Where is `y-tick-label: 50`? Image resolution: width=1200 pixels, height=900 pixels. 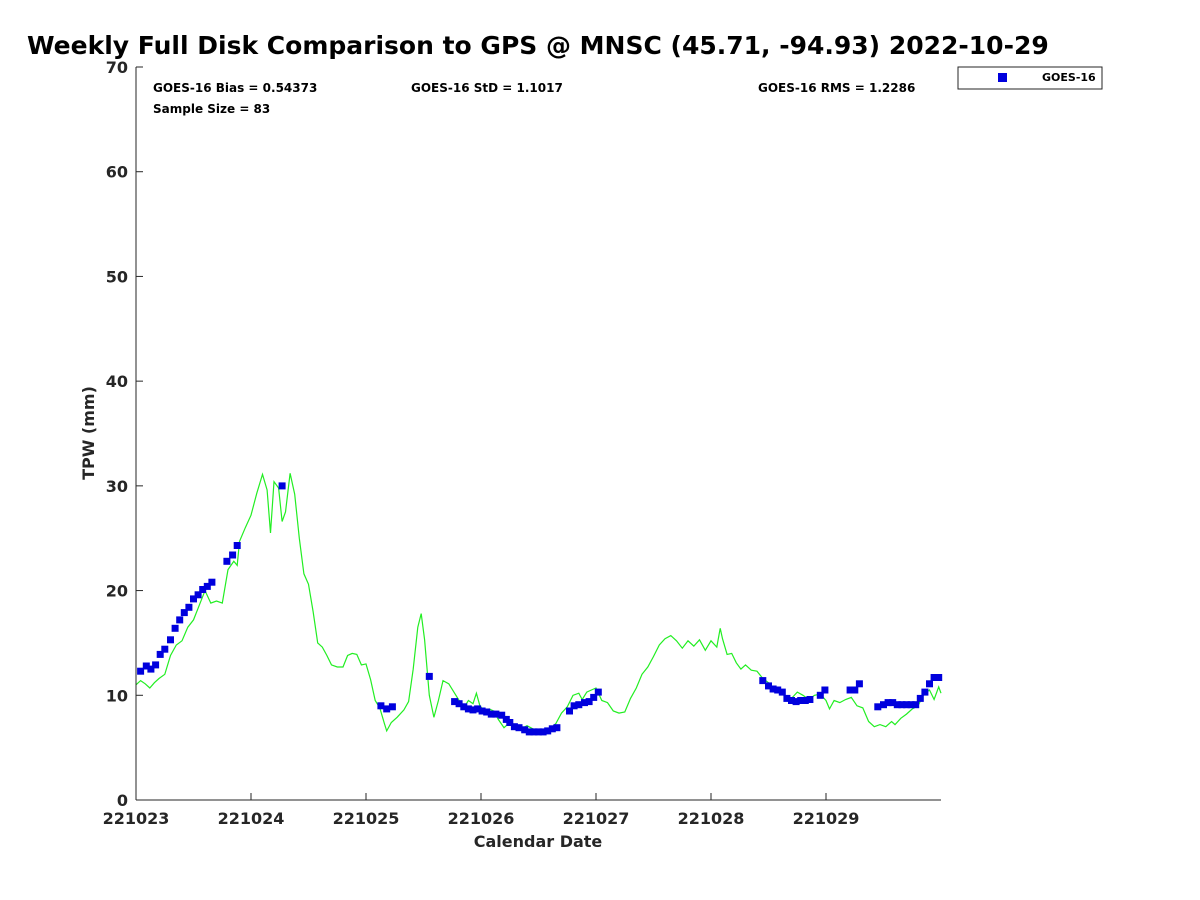
y-tick-label: 50 is located at coordinates (117, 276).